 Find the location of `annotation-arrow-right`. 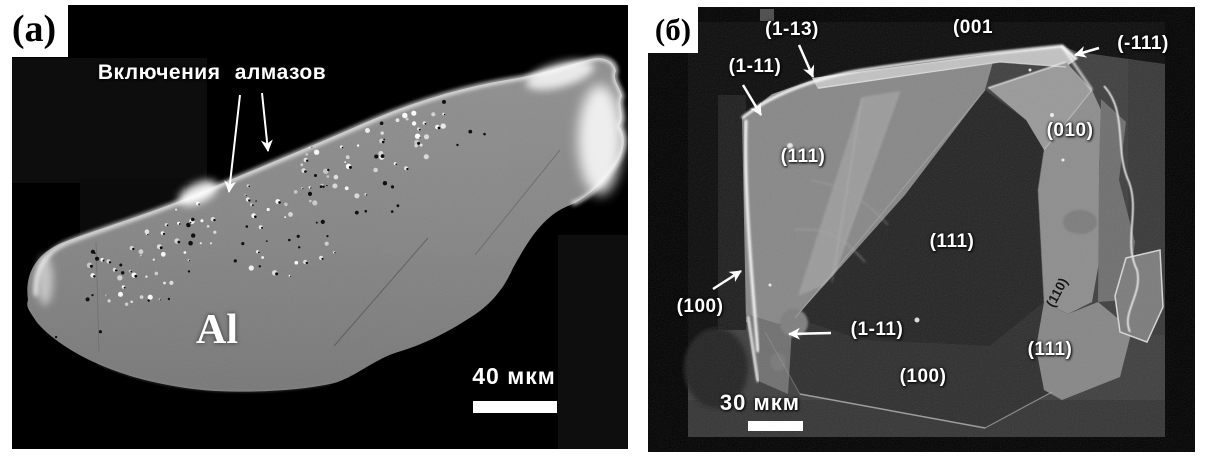

annotation-arrow-right is located at coordinates (266, 122).